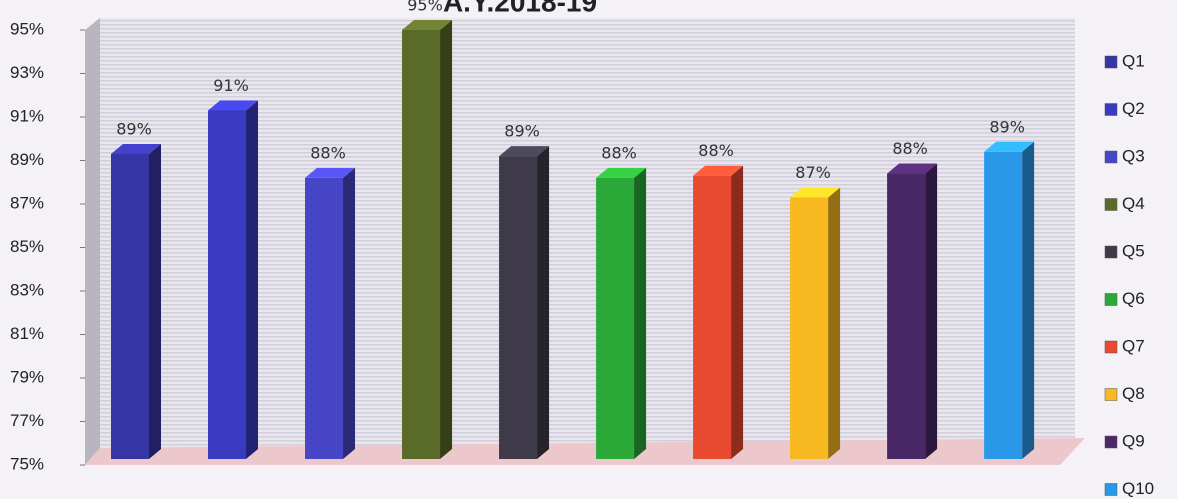 The height and width of the screenshot is (499, 1177). I want to click on legend-label: Q3, so click(1133, 155).